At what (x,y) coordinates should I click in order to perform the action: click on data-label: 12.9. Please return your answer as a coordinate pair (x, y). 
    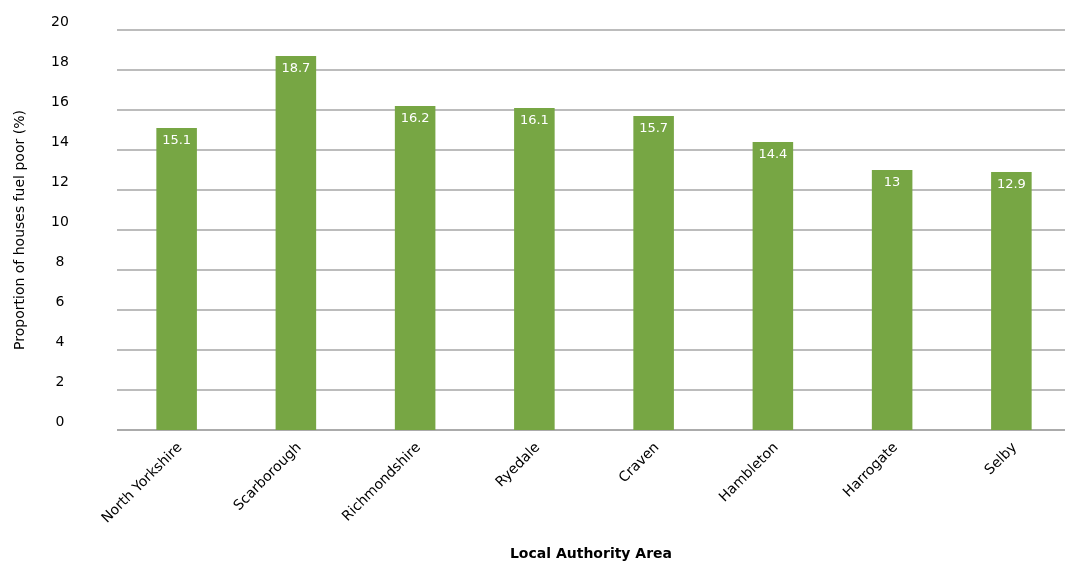
    Looking at the image, I should click on (1011, 183).